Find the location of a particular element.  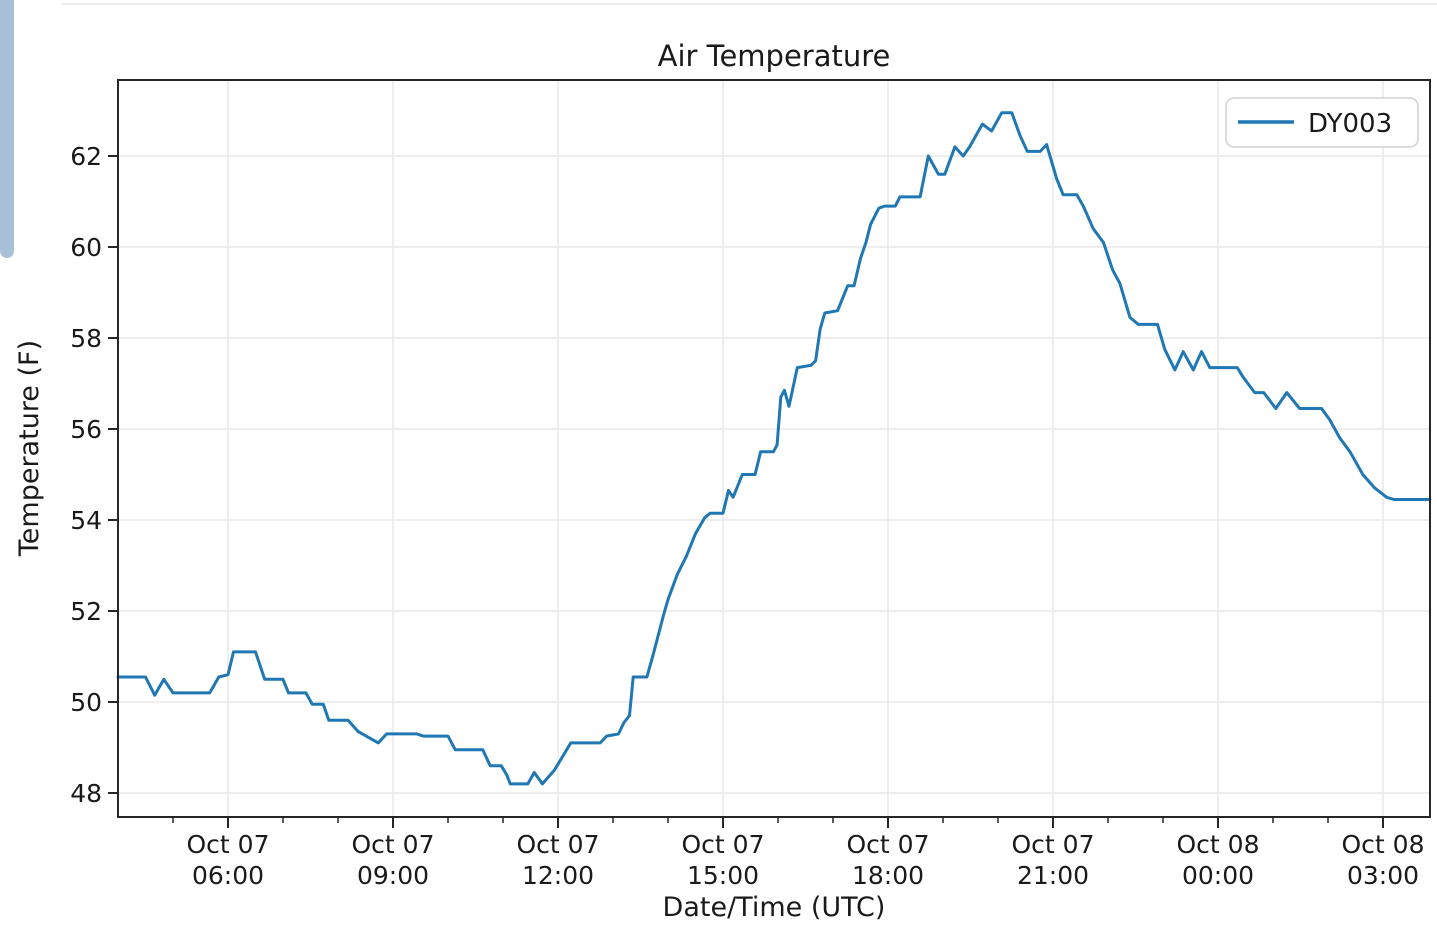

y-tick-label: 56 is located at coordinates (86, 429).